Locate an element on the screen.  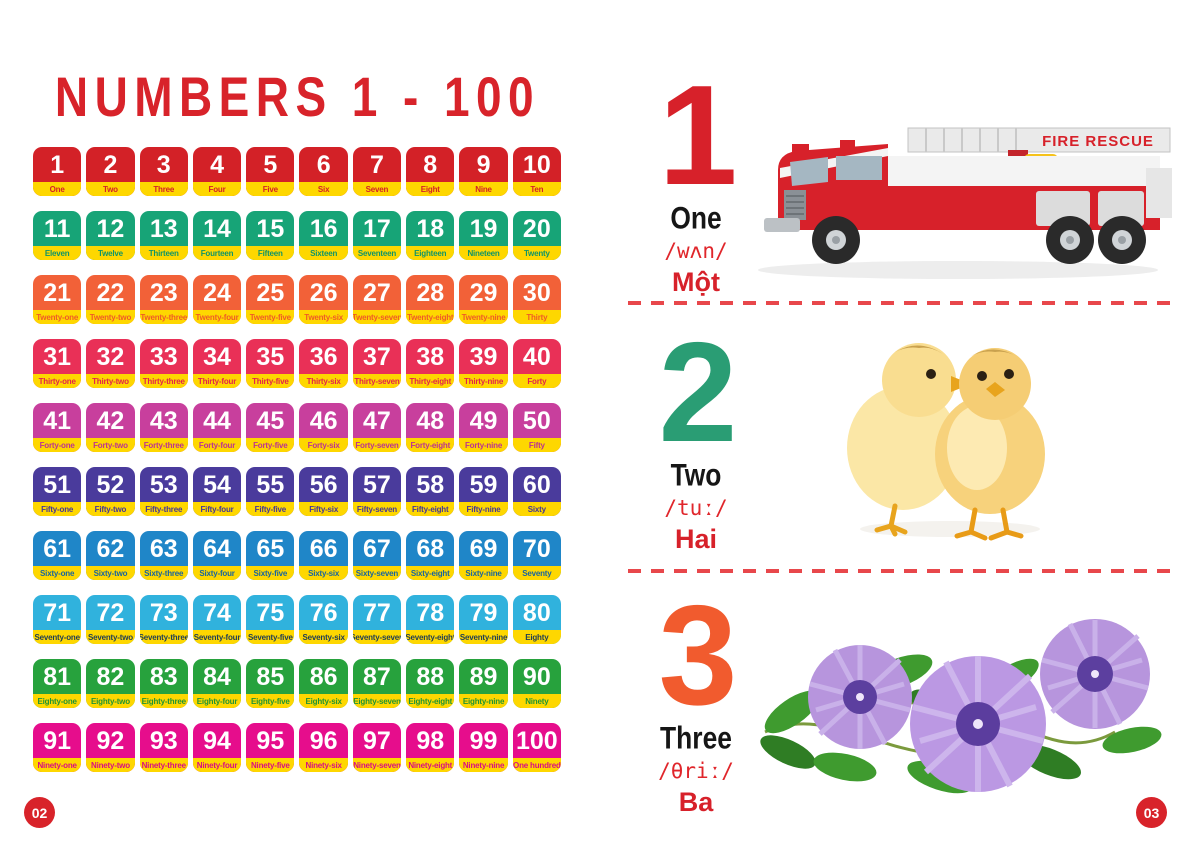
tile-word: One hundred is located at coordinates (536, 765).